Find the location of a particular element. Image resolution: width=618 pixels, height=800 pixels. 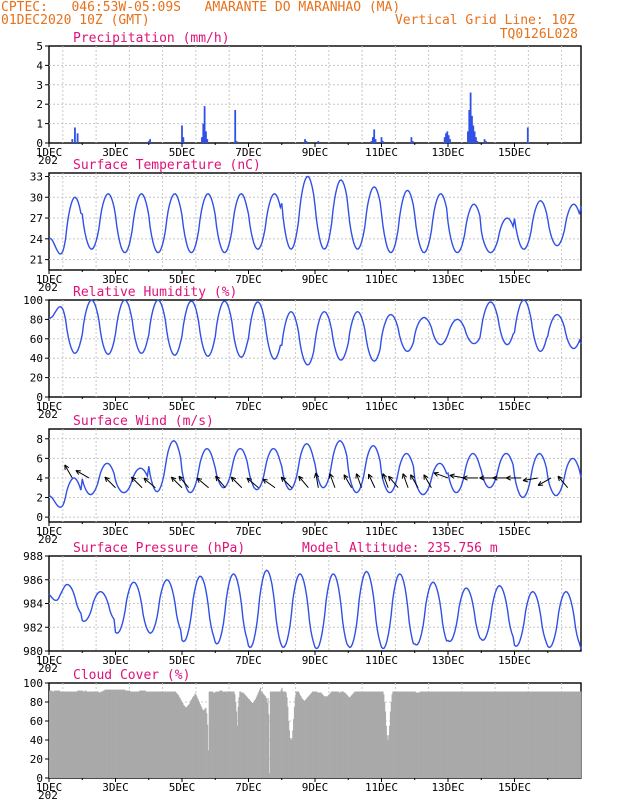

x-tick-label: 13DEC is located at coordinates (447, 660).